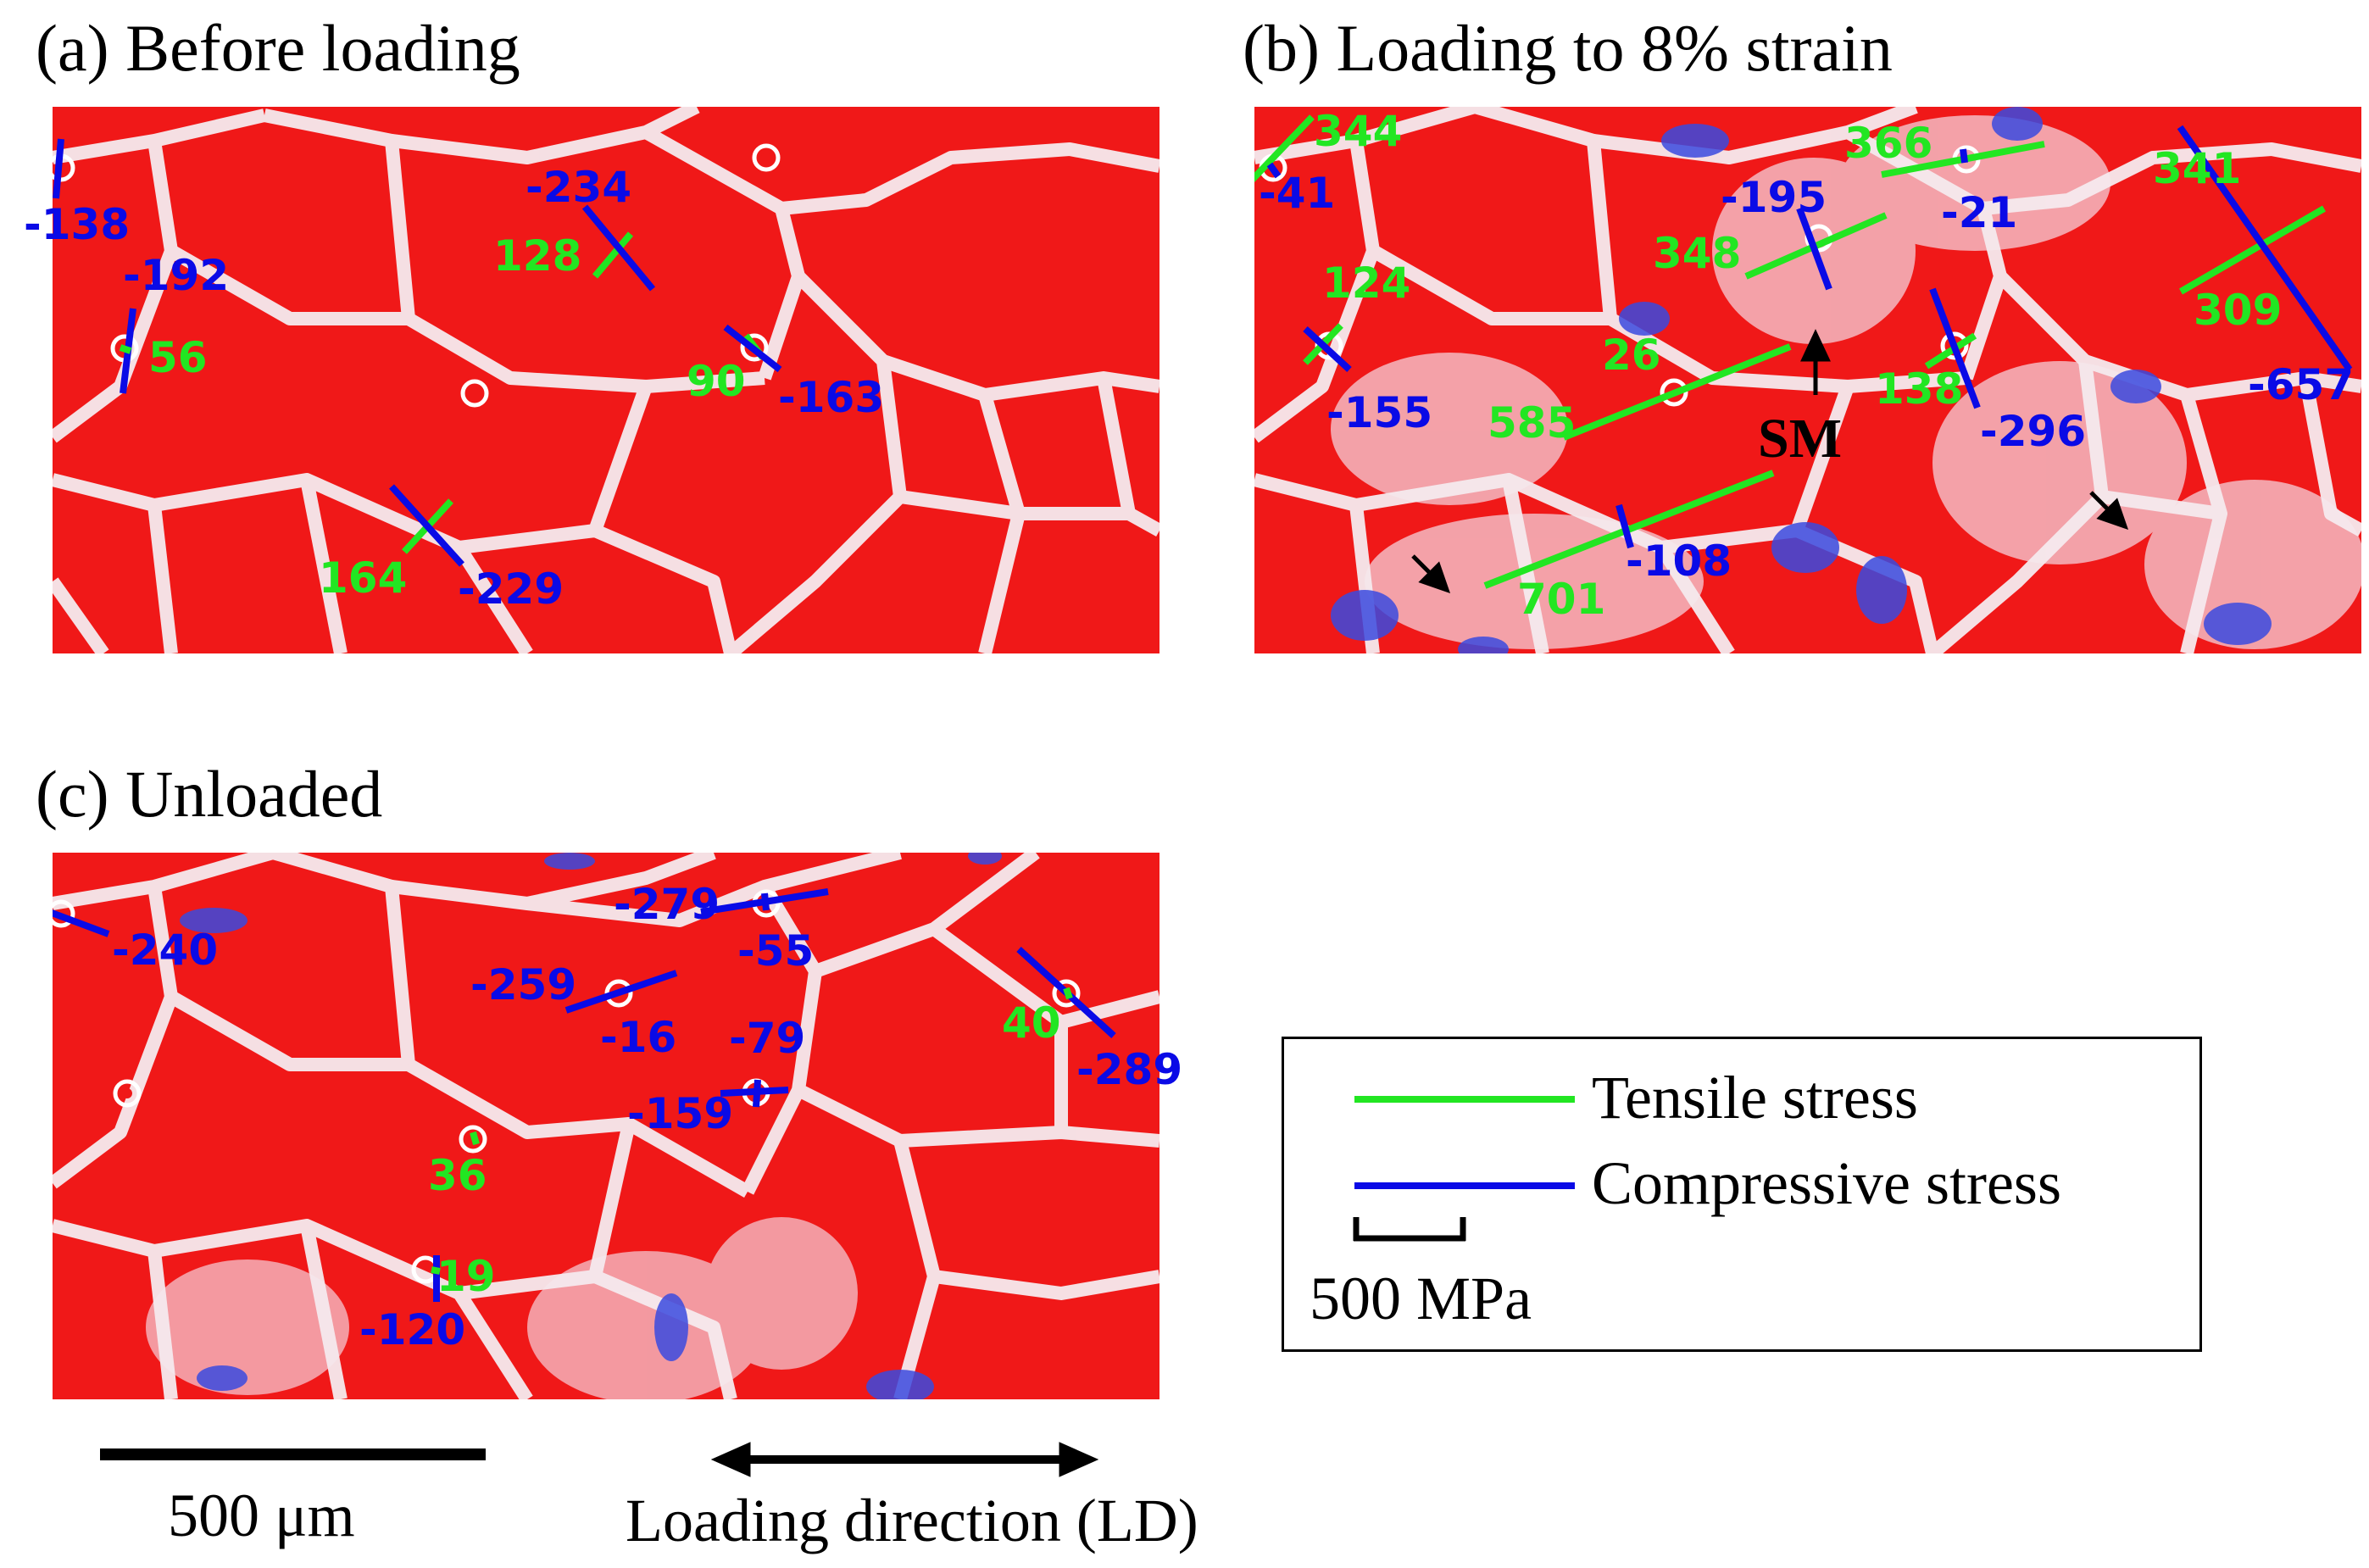 This screenshot has height=1568, width=2369. What do you see at coordinates (1129, 1069) in the screenshot?
I see `stress-label: -289` at bounding box center [1129, 1069].